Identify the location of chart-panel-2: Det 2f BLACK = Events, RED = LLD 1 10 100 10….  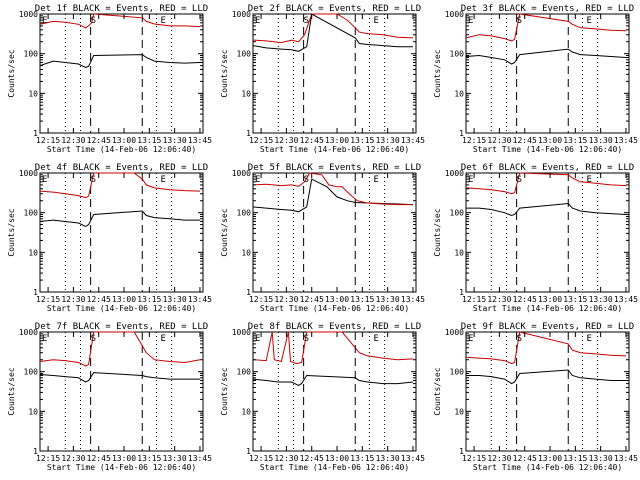
(322, 79).